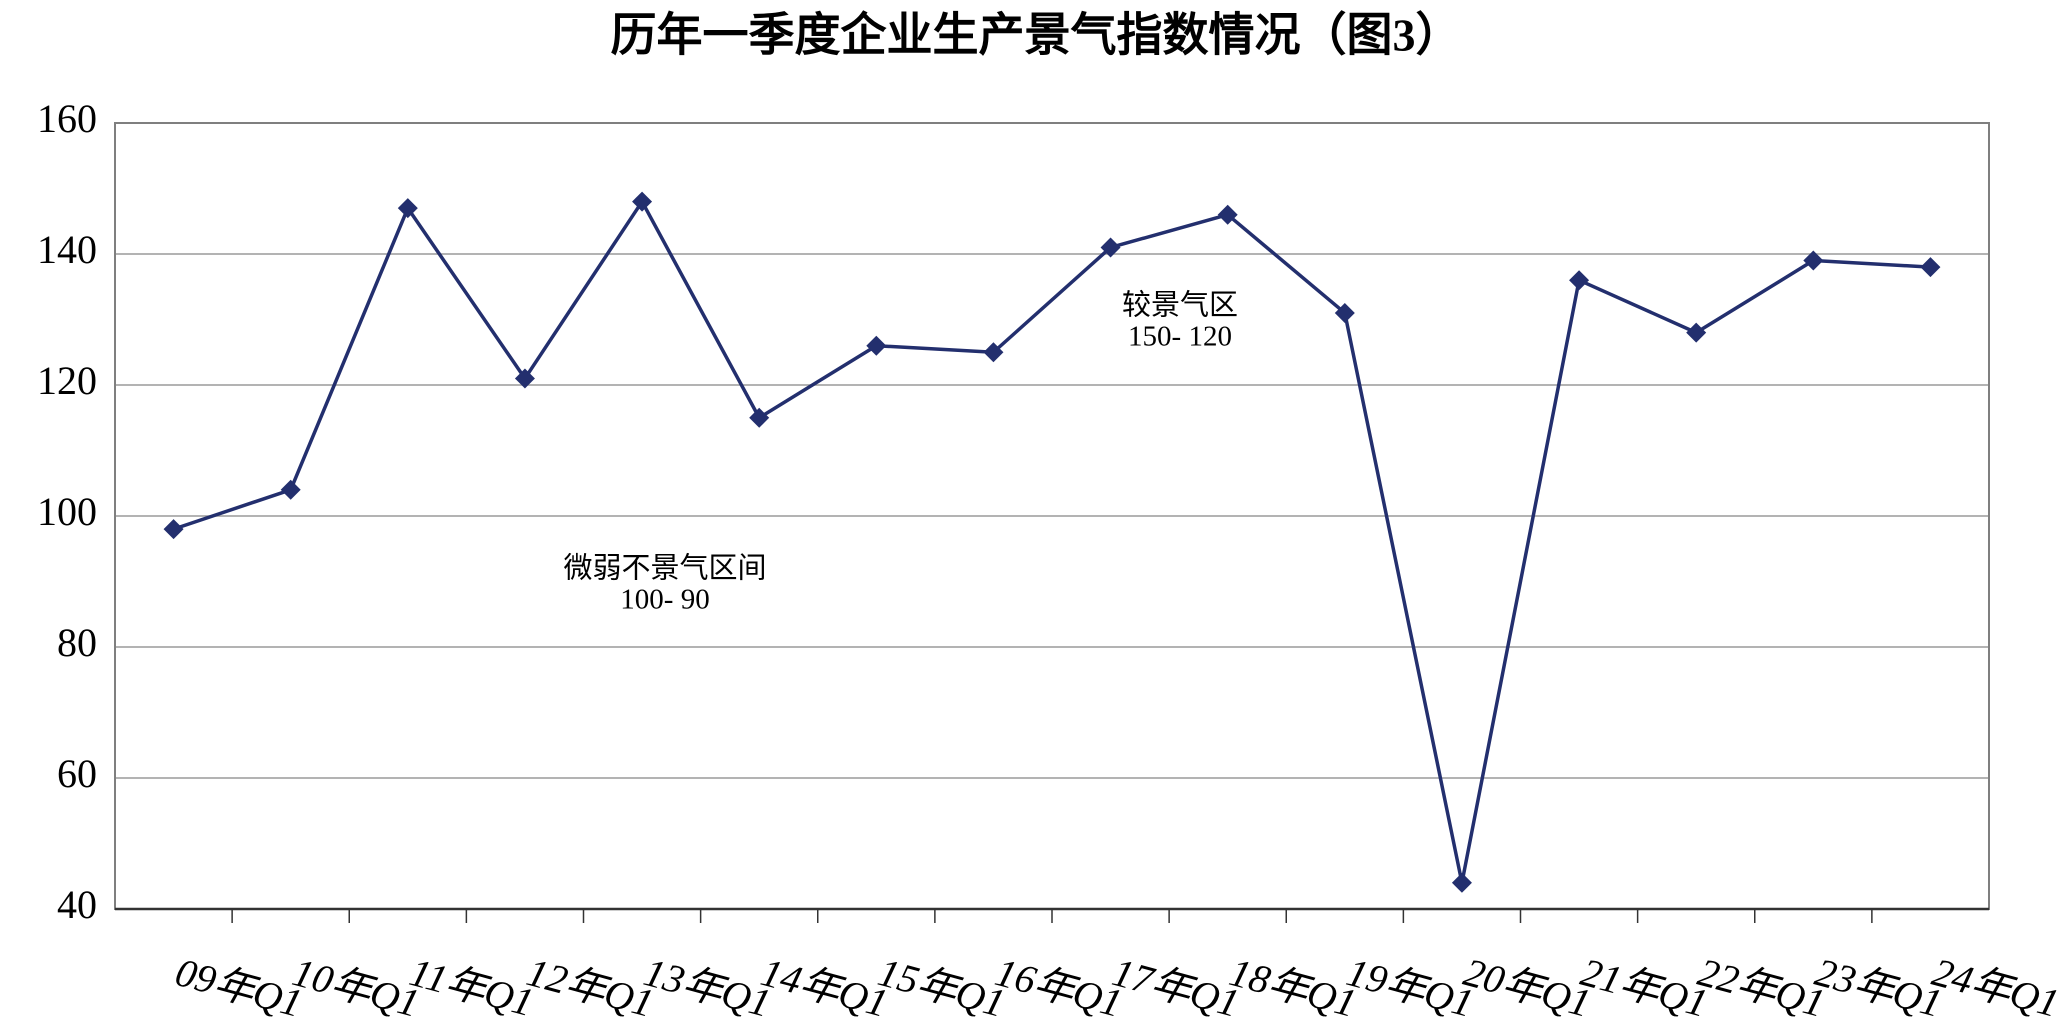 The width and height of the screenshot is (2072, 1030). I want to click on x-tick-label: 20年Q1, so click(1527, 987).